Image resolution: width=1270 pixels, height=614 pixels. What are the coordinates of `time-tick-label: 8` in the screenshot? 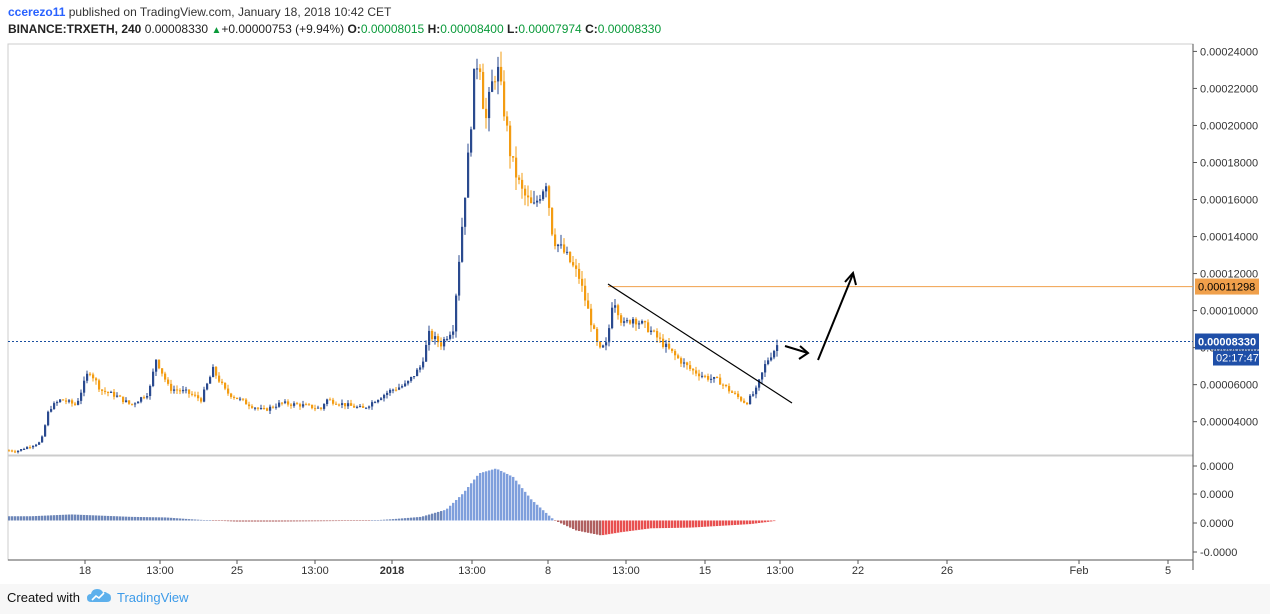 It's located at (548, 571).